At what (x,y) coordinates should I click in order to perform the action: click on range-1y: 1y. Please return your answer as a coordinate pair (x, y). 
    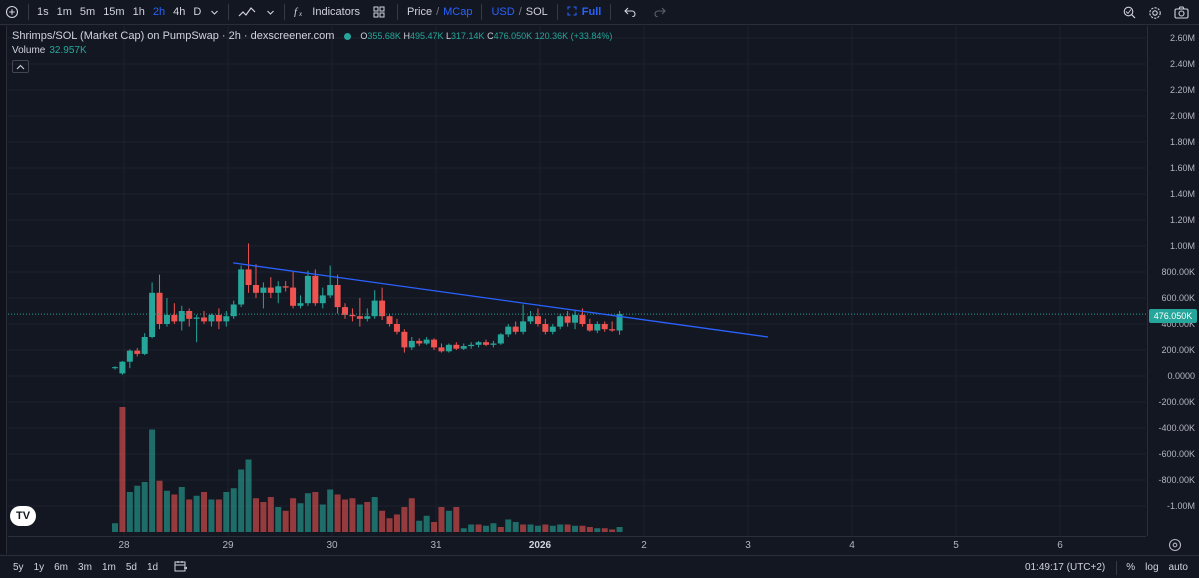
    Looking at the image, I should click on (39, 567).